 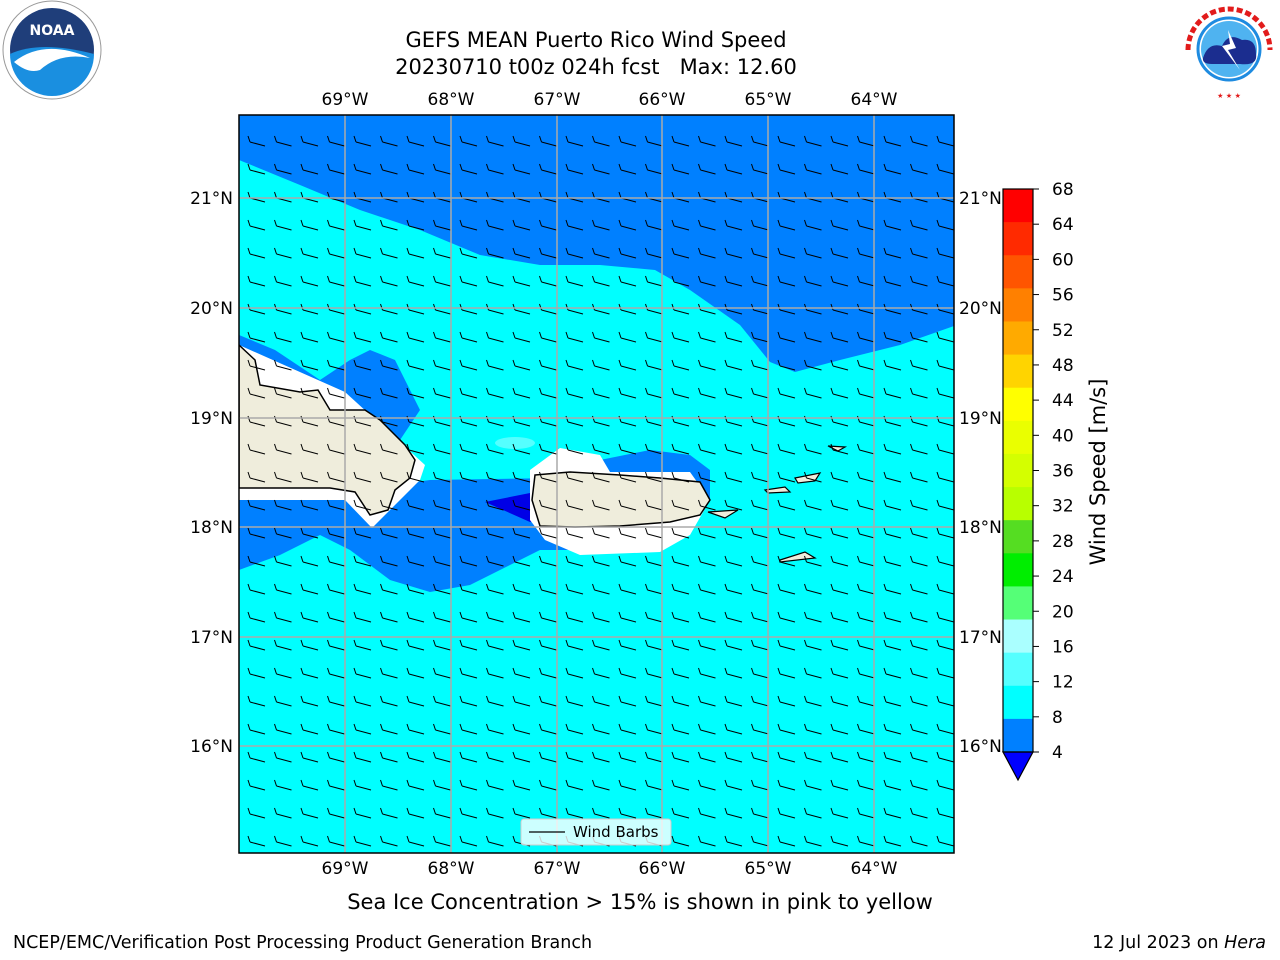 I want to click on lat-label: 19°N, so click(x=211, y=419).